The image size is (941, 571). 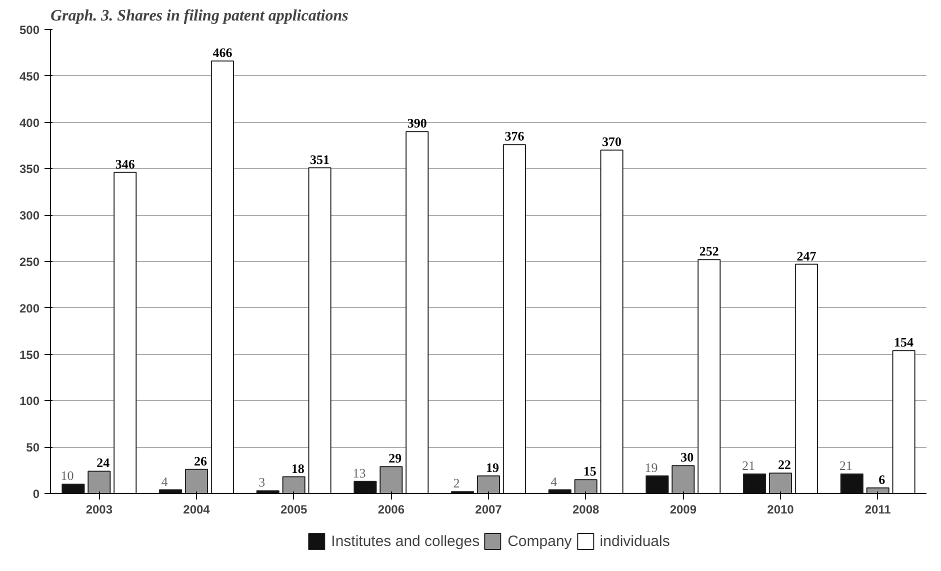 I want to click on data-label: 13, so click(x=359, y=472).